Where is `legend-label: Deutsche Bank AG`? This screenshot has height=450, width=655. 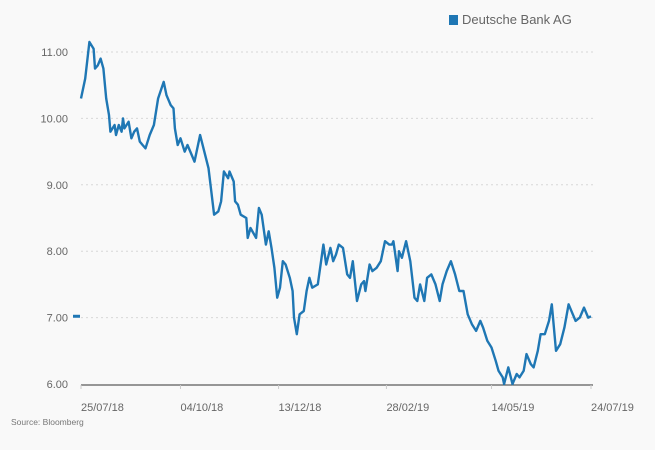
legend-label: Deutsche Bank AG is located at coordinates (517, 19).